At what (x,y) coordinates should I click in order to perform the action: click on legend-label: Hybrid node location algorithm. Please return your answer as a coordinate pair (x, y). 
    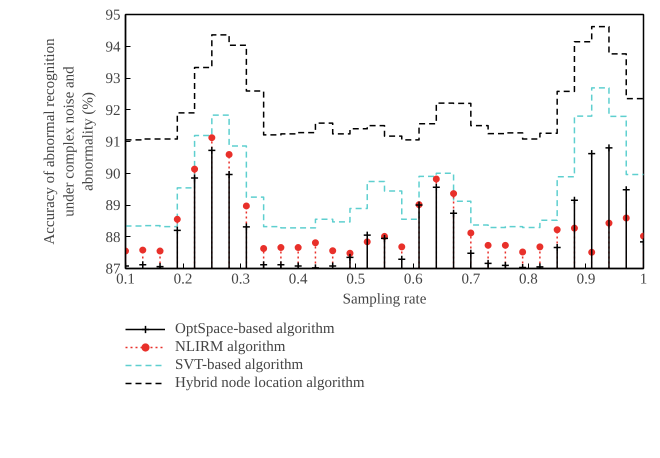
    Looking at the image, I should click on (270, 383).